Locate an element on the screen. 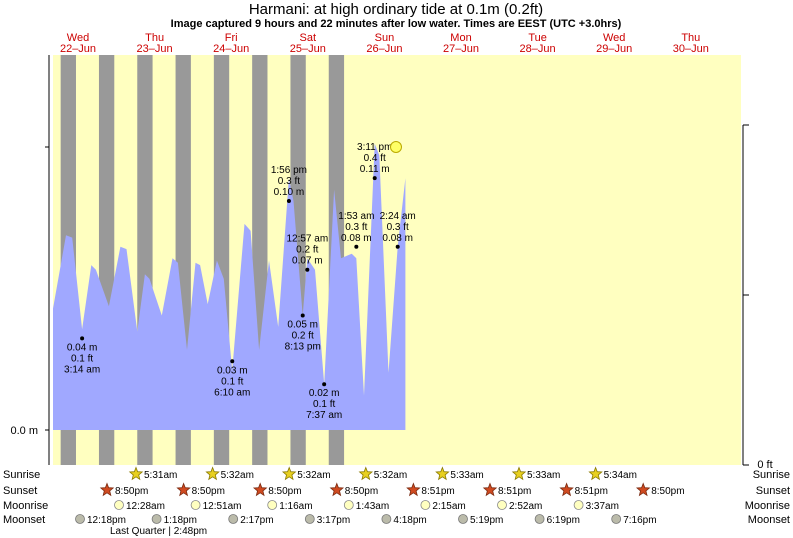  extreme-m-label: 0.11 m is located at coordinates (375, 169).